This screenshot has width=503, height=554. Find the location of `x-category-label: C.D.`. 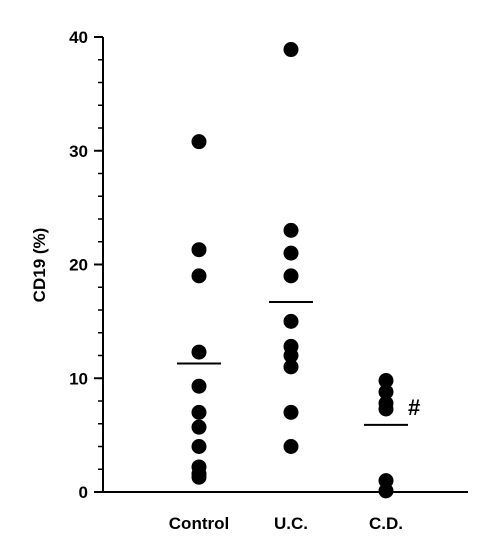

x-category-label: C.D. is located at coordinates (386, 523).